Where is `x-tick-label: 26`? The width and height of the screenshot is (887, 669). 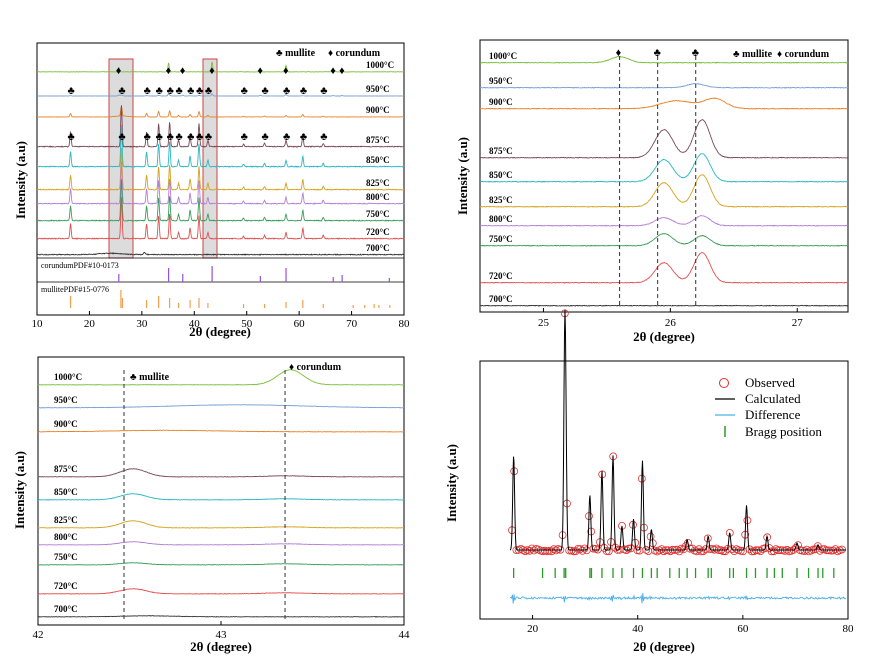
x-tick-label: 26 is located at coordinates (671, 323).